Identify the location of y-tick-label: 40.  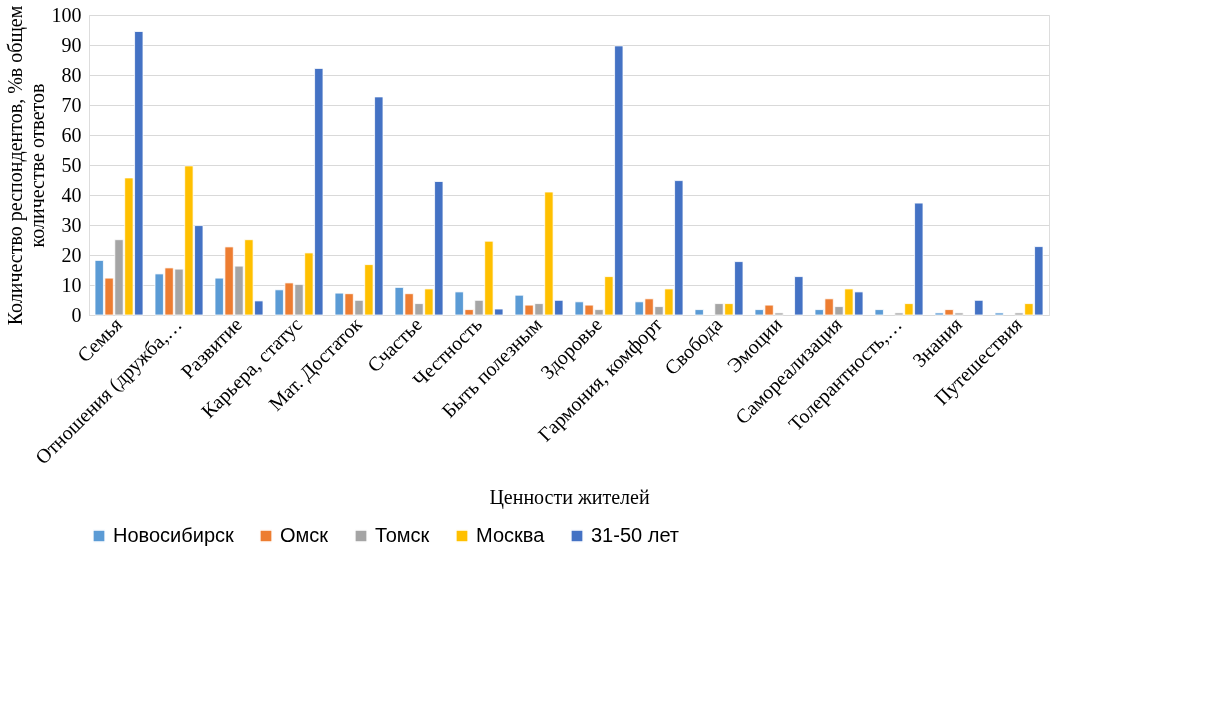
(71, 194).